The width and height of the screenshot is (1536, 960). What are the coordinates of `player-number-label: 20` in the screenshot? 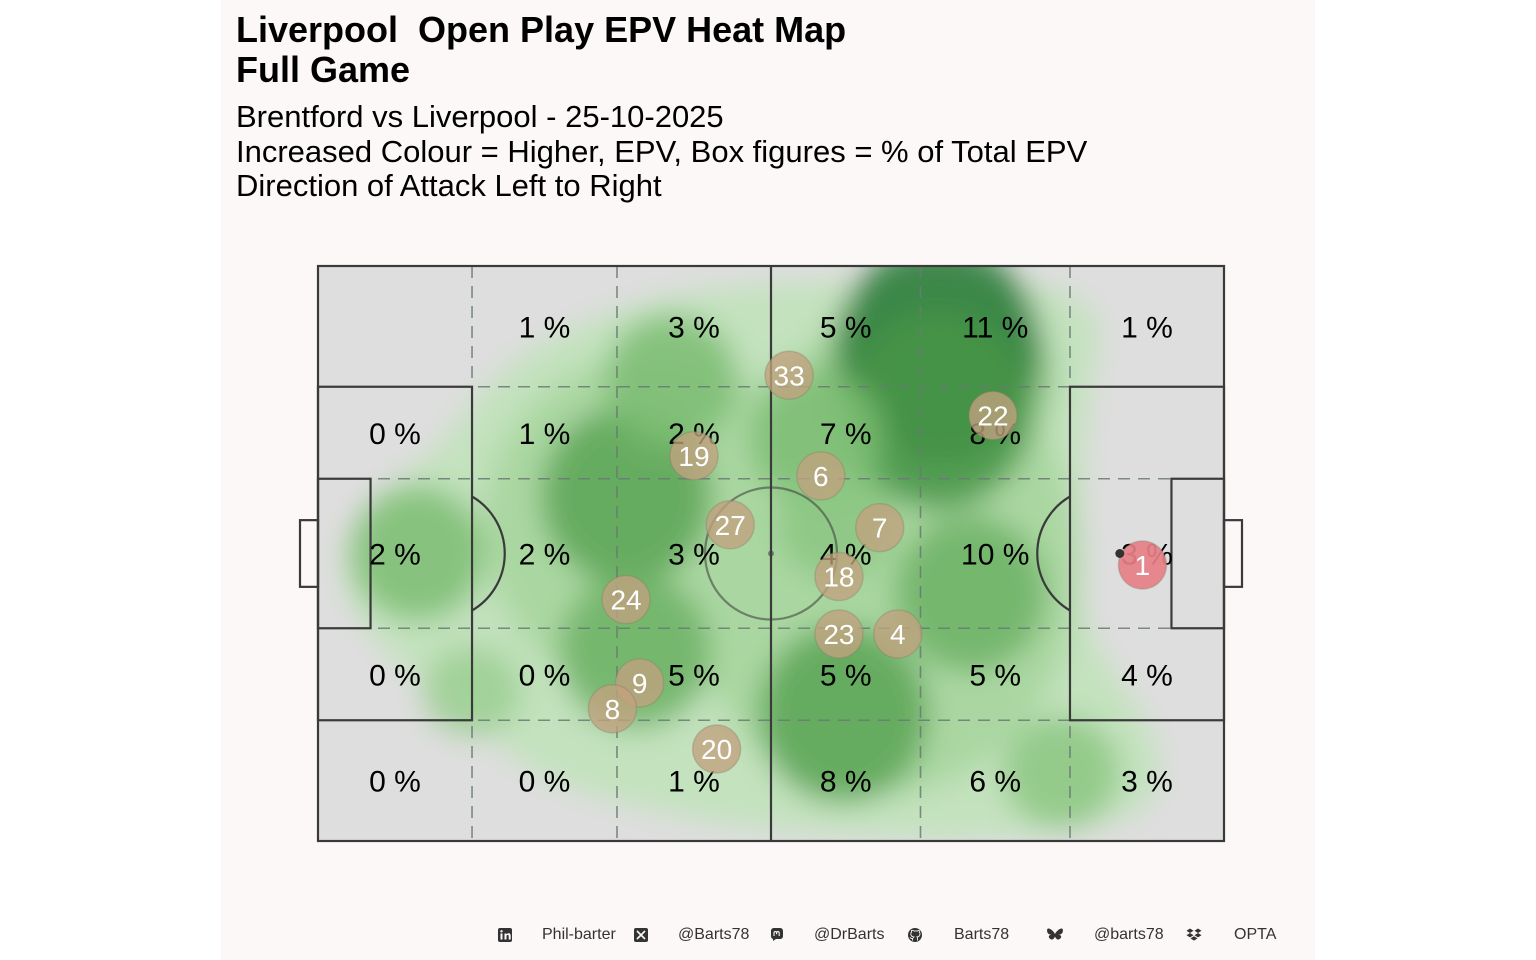 It's located at (716, 749).